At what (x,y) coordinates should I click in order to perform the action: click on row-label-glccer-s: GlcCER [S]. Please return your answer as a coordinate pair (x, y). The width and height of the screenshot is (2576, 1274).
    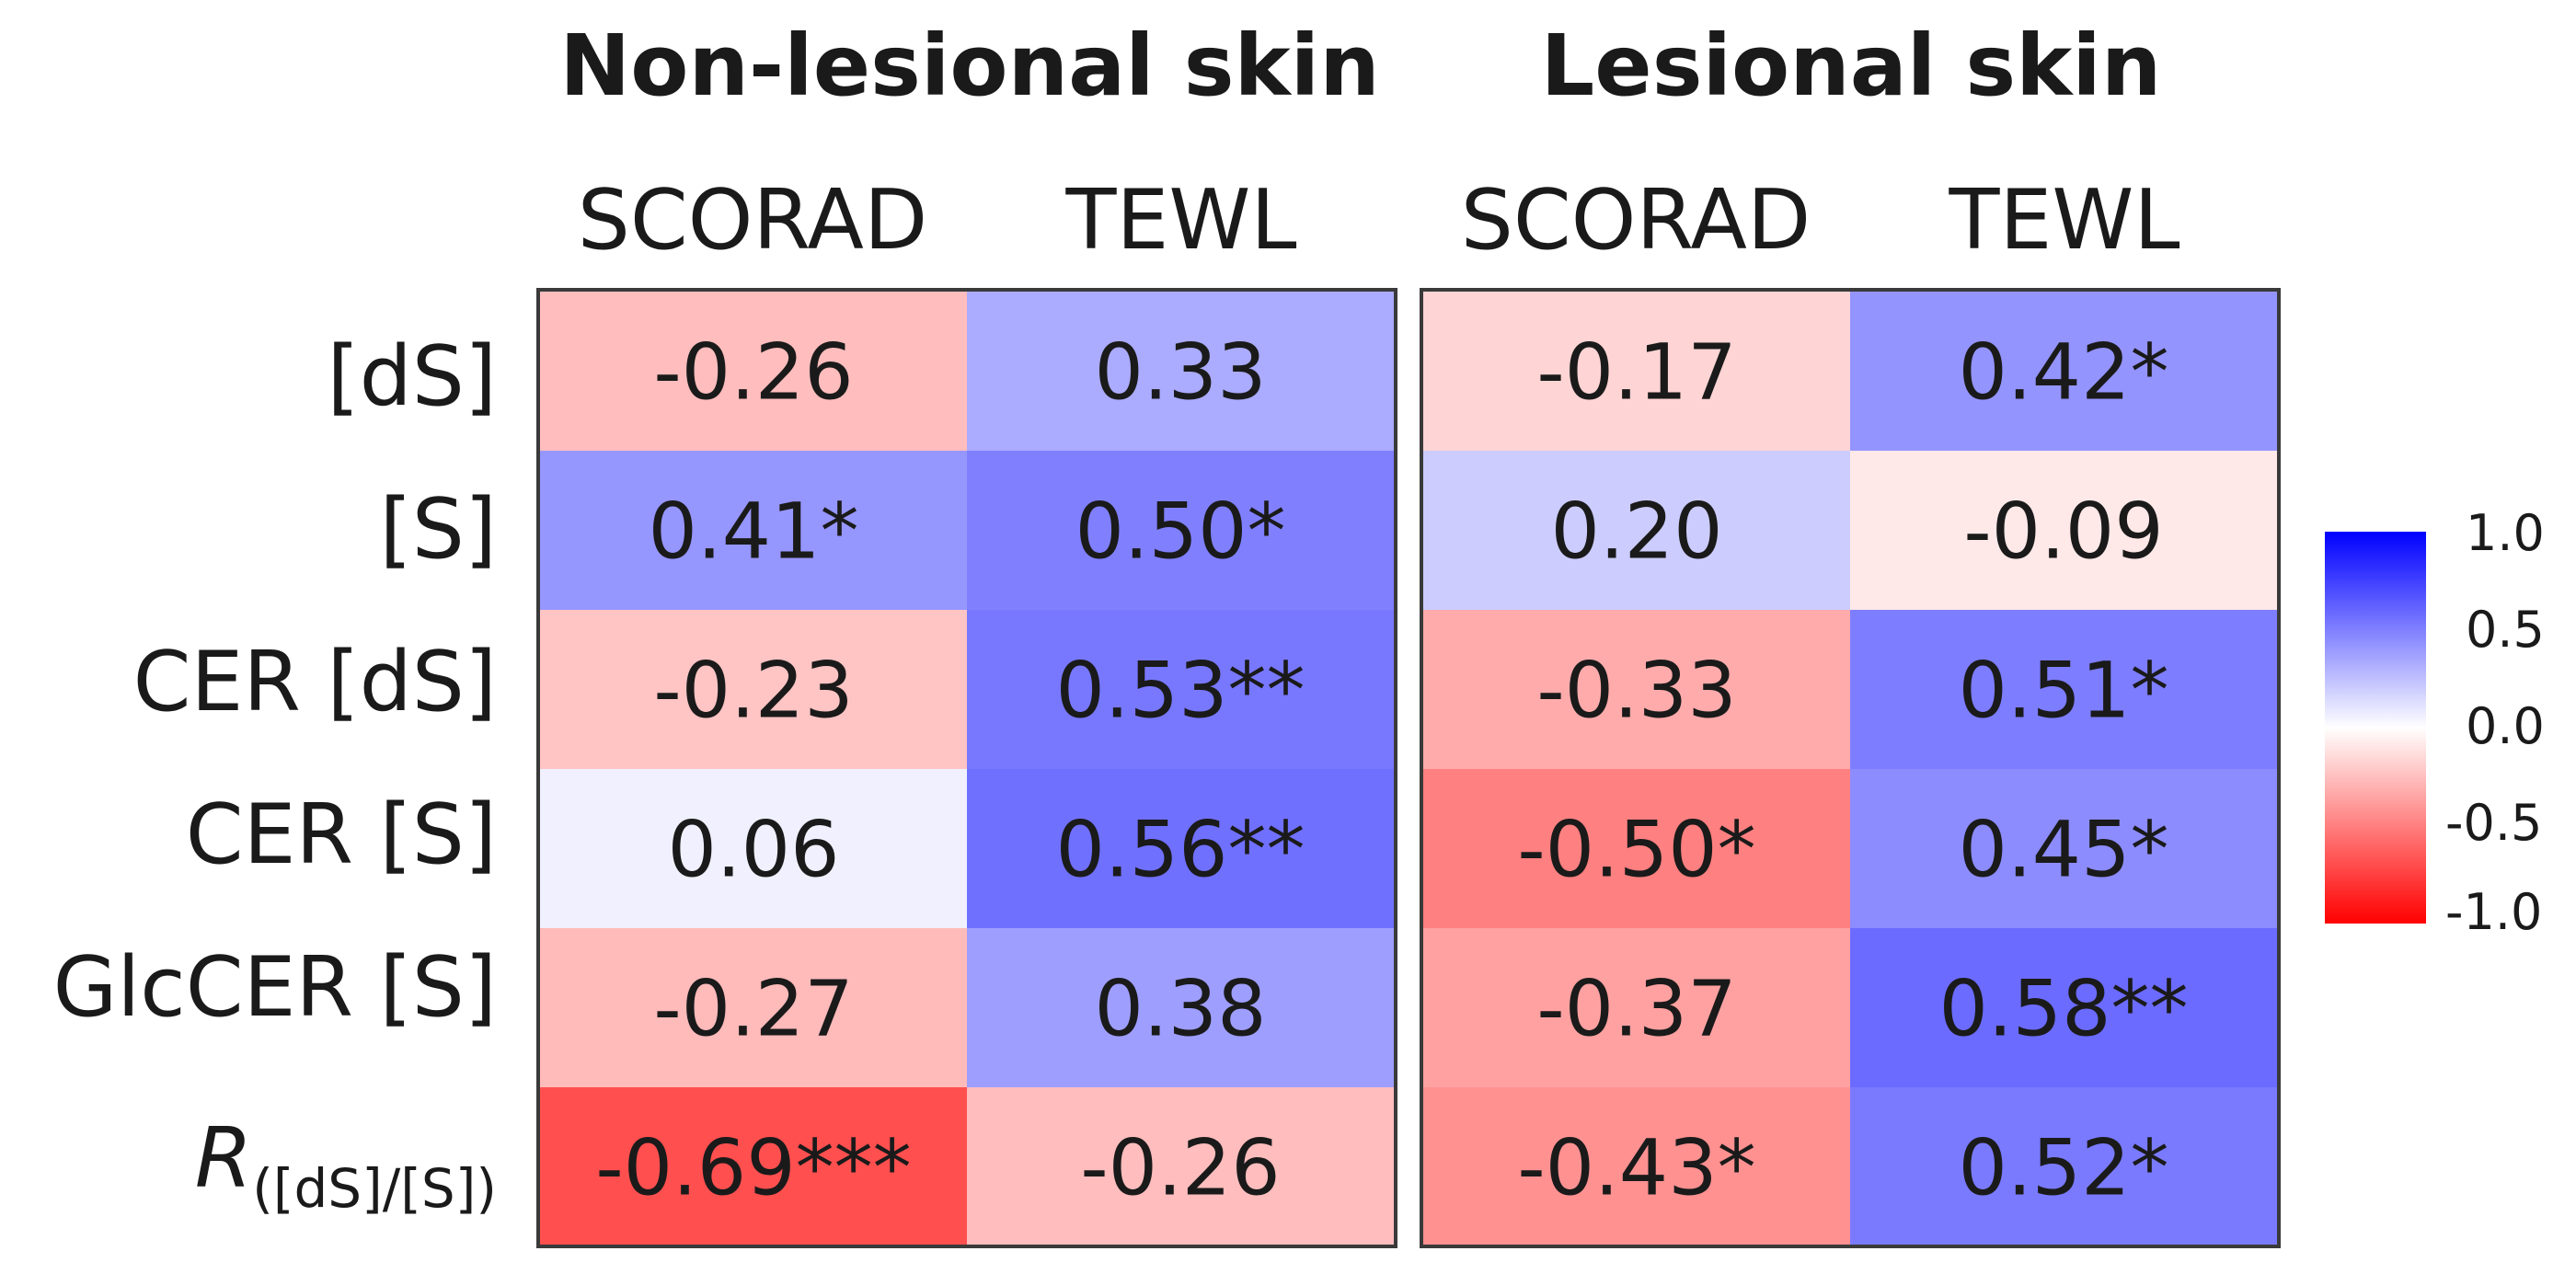
    Looking at the image, I should click on (275, 987).